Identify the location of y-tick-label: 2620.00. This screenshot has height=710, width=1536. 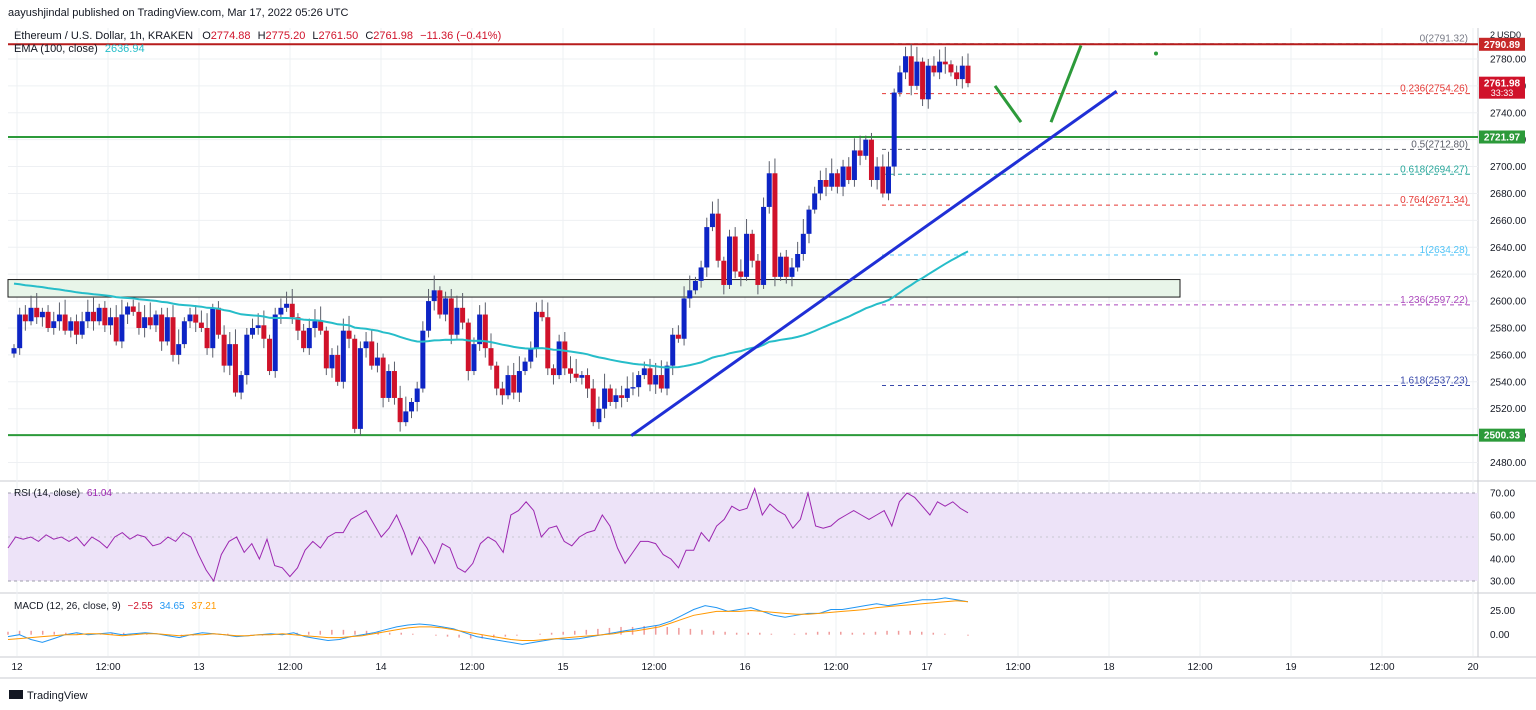
(1508, 275).